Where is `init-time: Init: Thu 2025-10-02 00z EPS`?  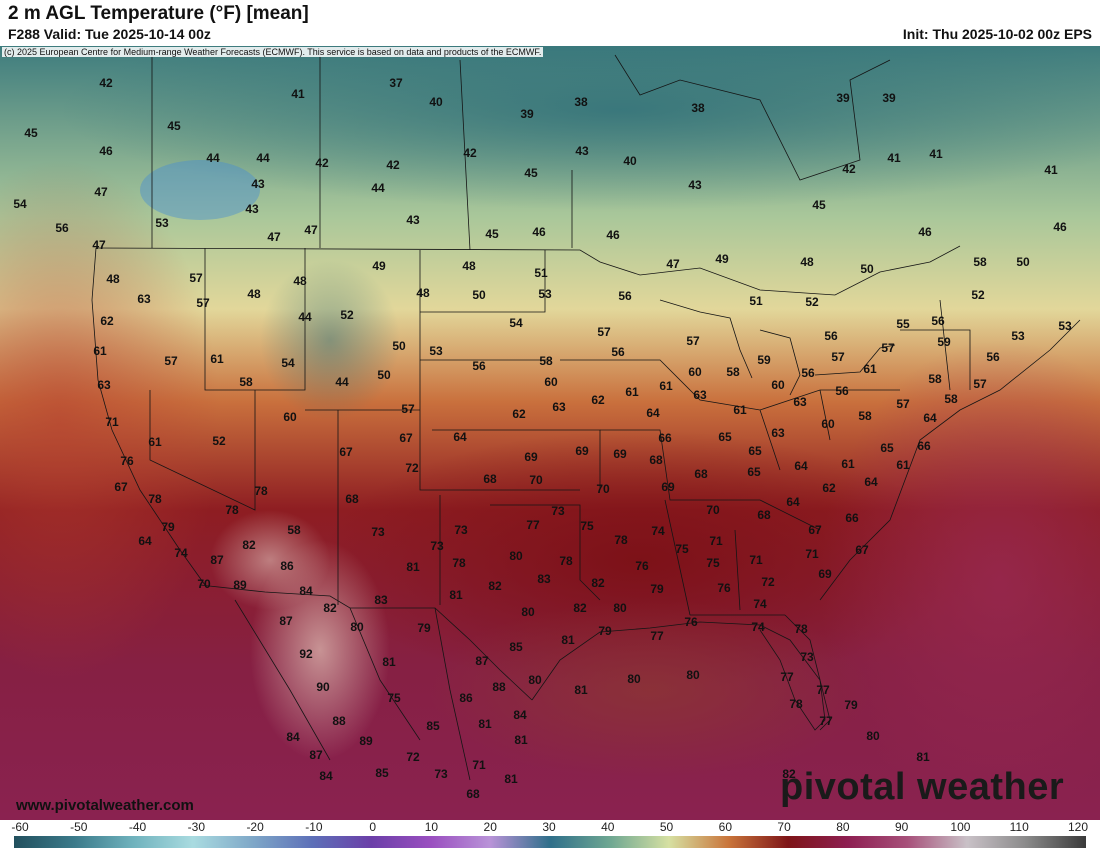
init-time: Init: Thu 2025-10-02 00z EPS is located at coordinates (997, 34).